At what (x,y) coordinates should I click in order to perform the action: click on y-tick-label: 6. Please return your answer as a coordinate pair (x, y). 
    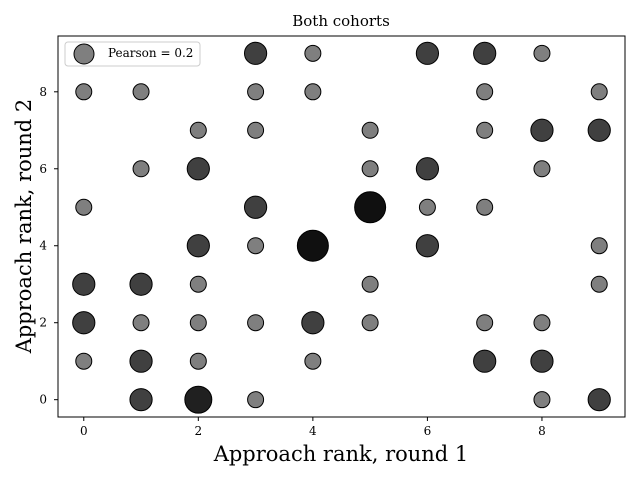
    Looking at the image, I should click on (43, 169).